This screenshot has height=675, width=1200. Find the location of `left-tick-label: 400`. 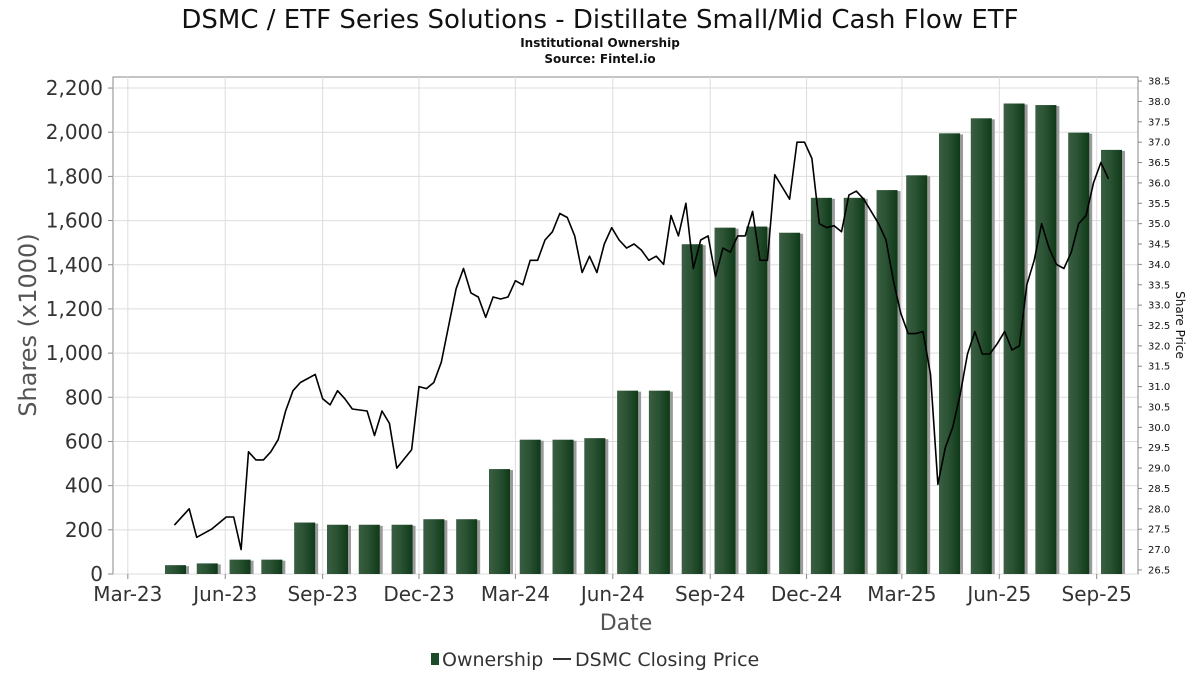

left-tick-label: 400 is located at coordinates (84, 486).